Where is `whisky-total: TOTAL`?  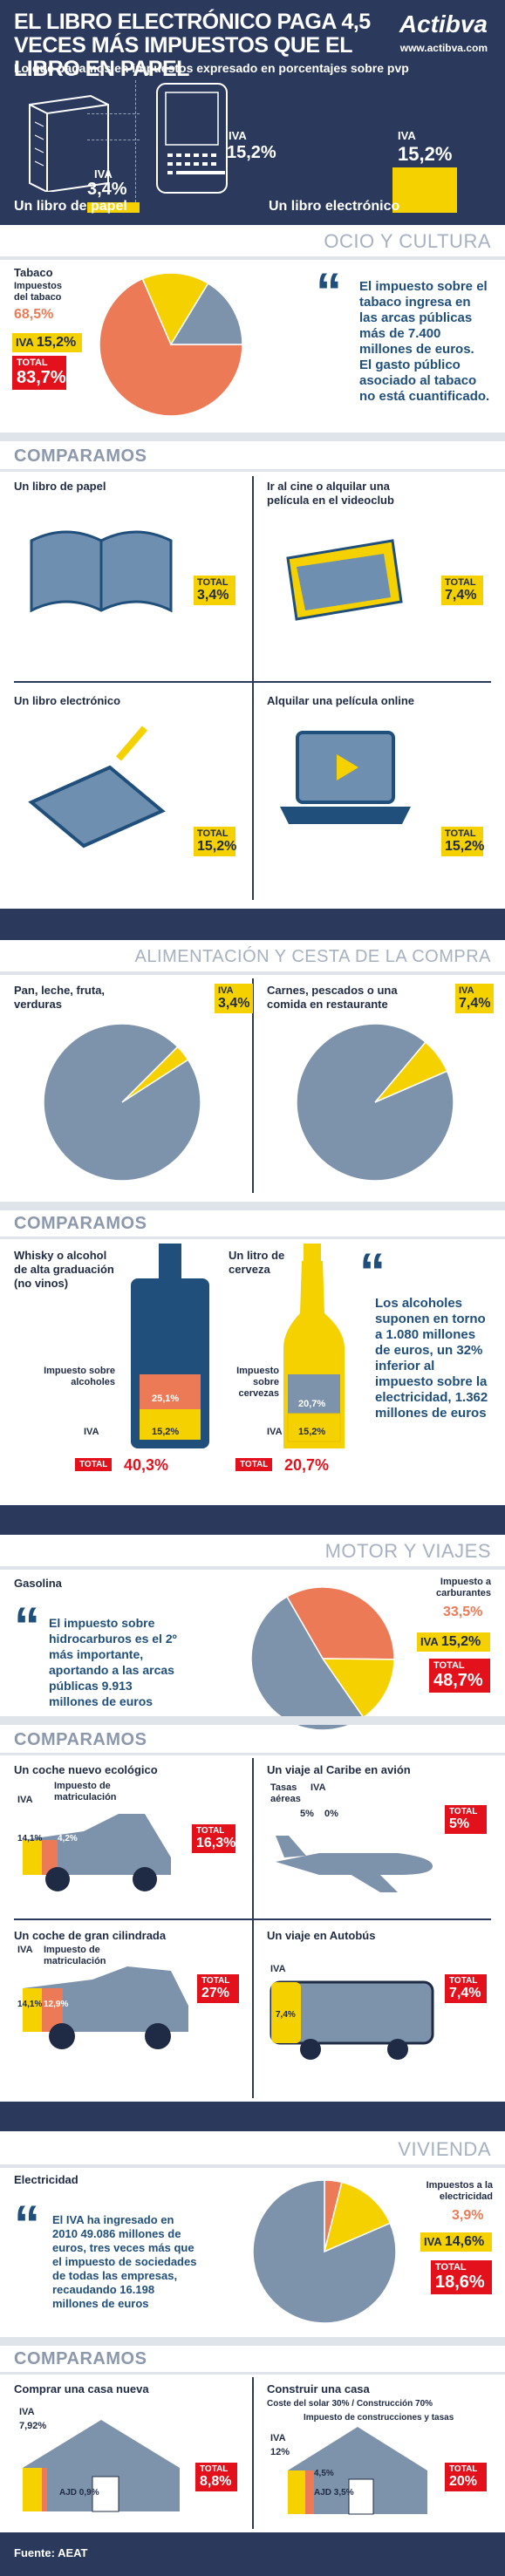 whisky-total: TOTAL is located at coordinates (94, 1464).